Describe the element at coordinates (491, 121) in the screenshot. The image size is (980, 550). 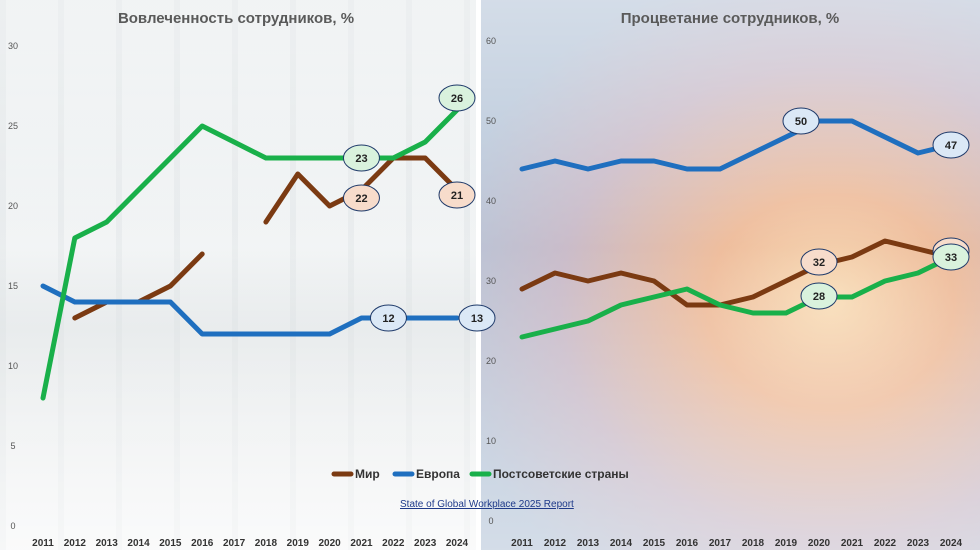
I see `y-tick-label: 50` at that location.